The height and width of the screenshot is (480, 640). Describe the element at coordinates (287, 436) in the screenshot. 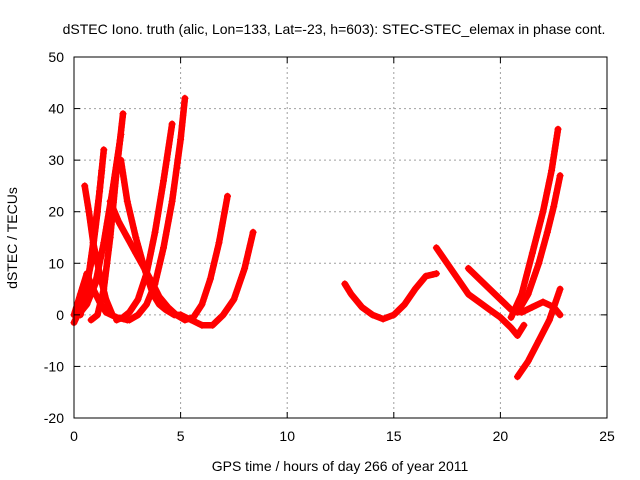

I see `x-tick-label: 10` at that location.